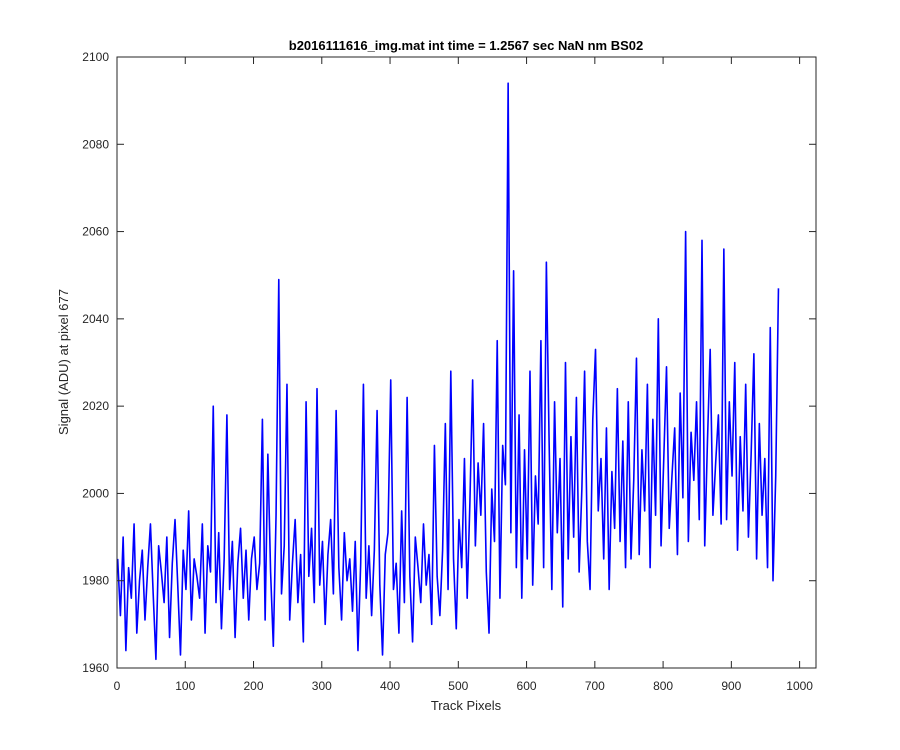 The image size is (900, 750). I want to click on y-tick-label: 2000, so click(95, 493).